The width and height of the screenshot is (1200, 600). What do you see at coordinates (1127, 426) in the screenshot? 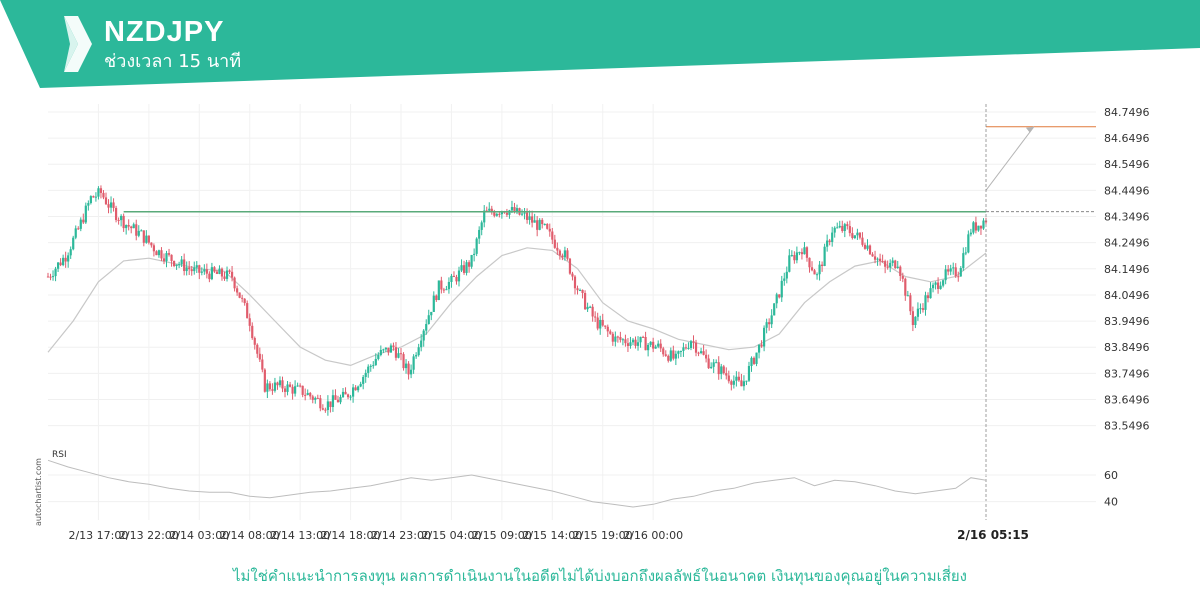
I see `price-tick-label: 83.5496` at bounding box center [1127, 426].